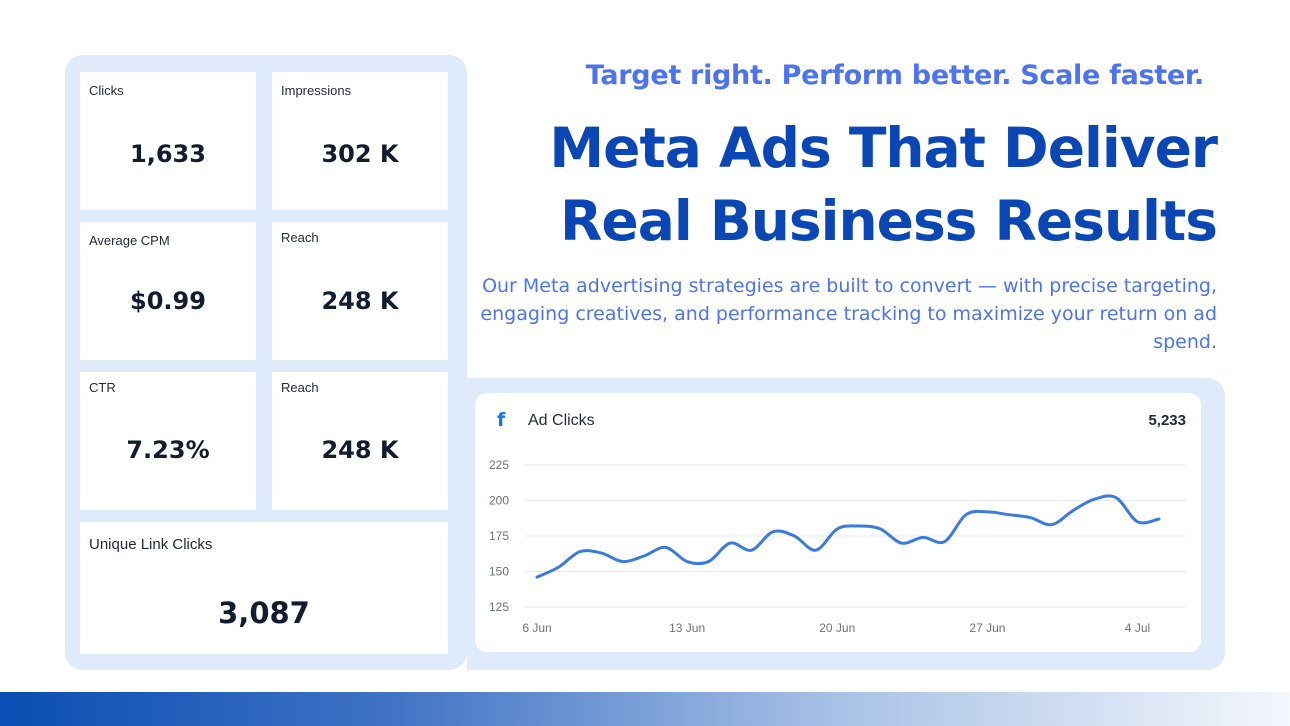  I want to click on metric-label: Average CPM, so click(129, 240).